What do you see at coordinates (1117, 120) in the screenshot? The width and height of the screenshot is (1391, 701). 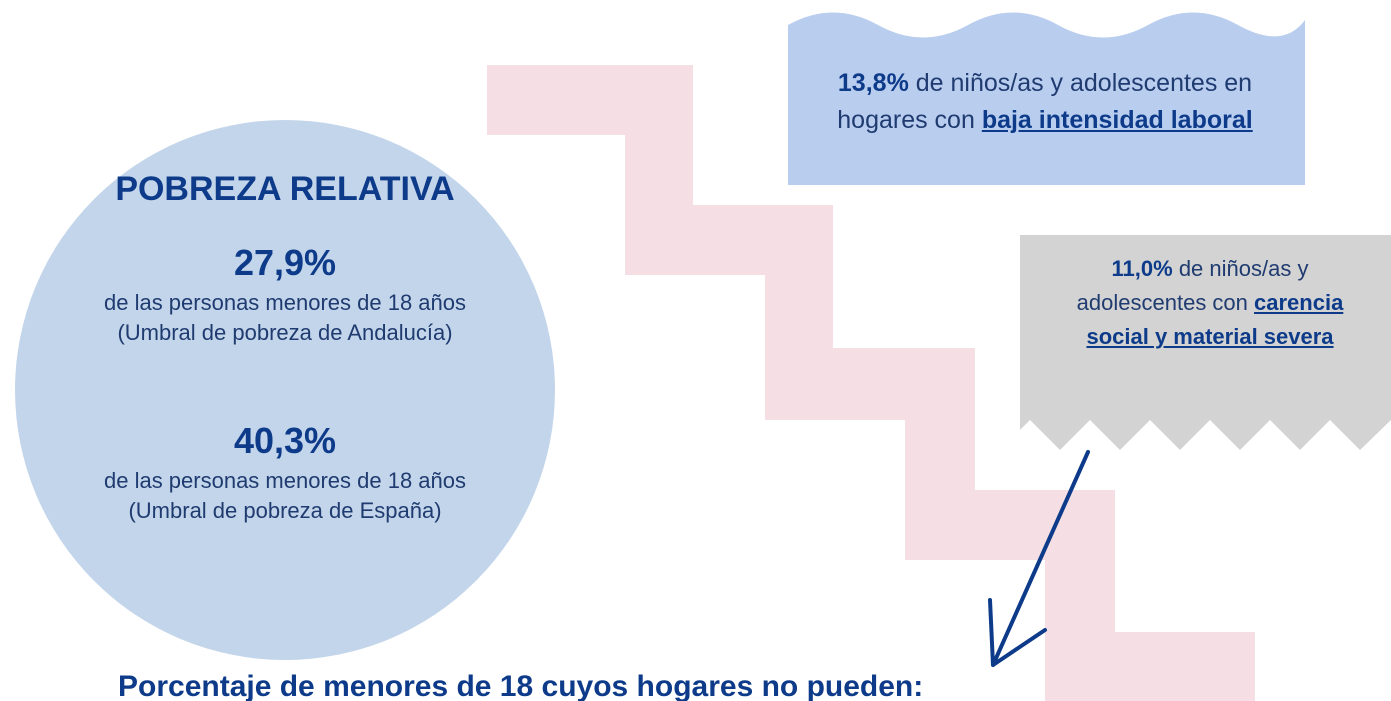 I see `box-emphasis: baja intensidad laboral` at bounding box center [1117, 120].